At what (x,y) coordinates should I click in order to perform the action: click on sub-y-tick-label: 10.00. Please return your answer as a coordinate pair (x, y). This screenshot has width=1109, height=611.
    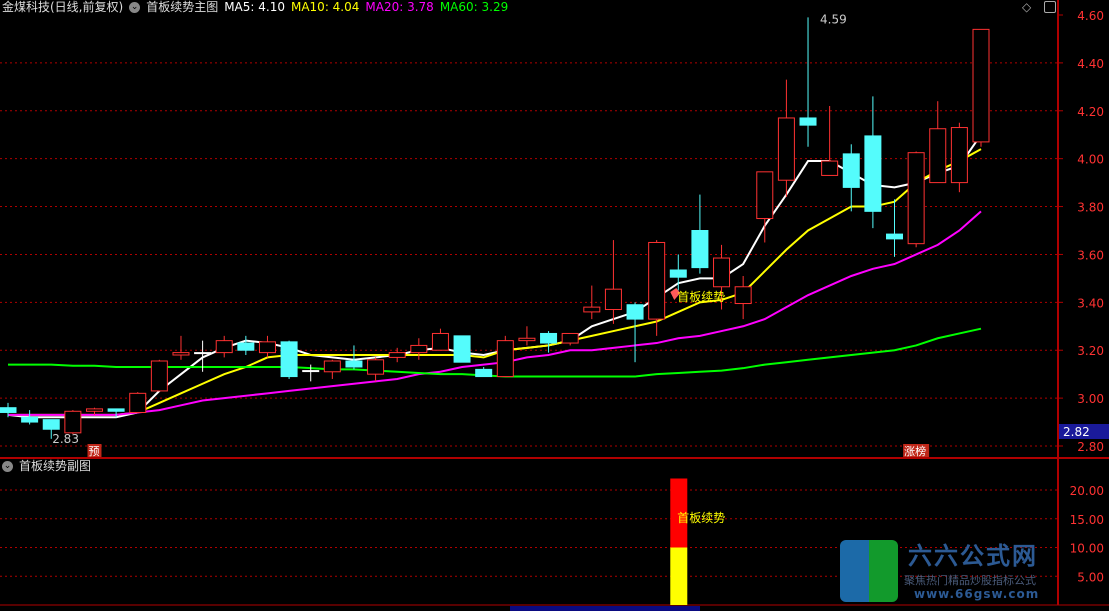
    Looking at the image, I should click on (1087, 549).